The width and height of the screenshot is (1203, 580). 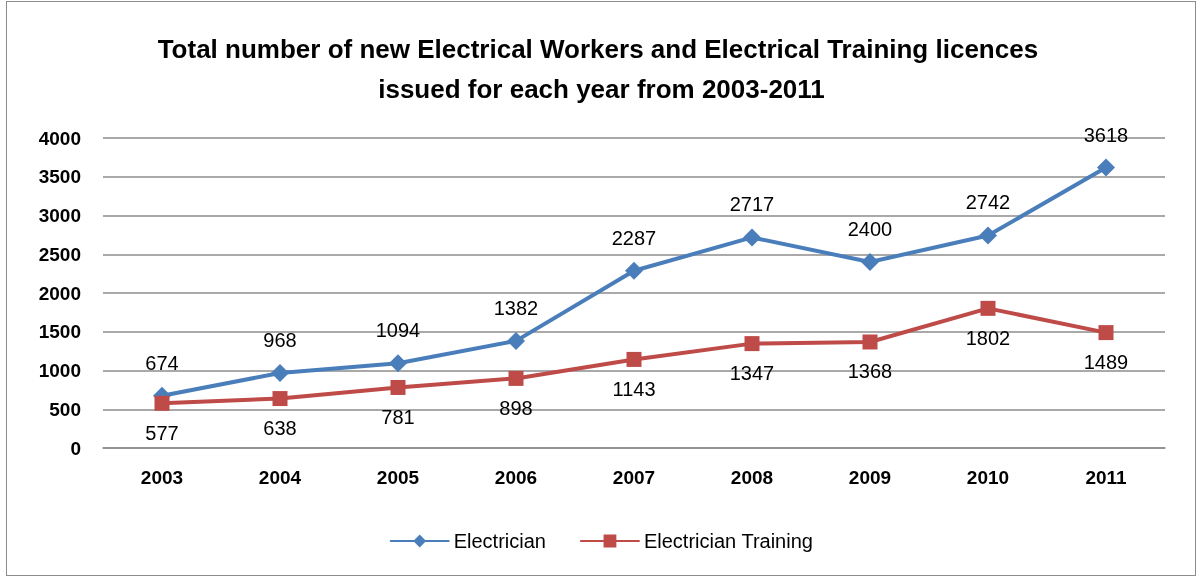 What do you see at coordinates (398, 330) in the screenshot?
I see `data-label: 1094` at bounding box center [398, 330].